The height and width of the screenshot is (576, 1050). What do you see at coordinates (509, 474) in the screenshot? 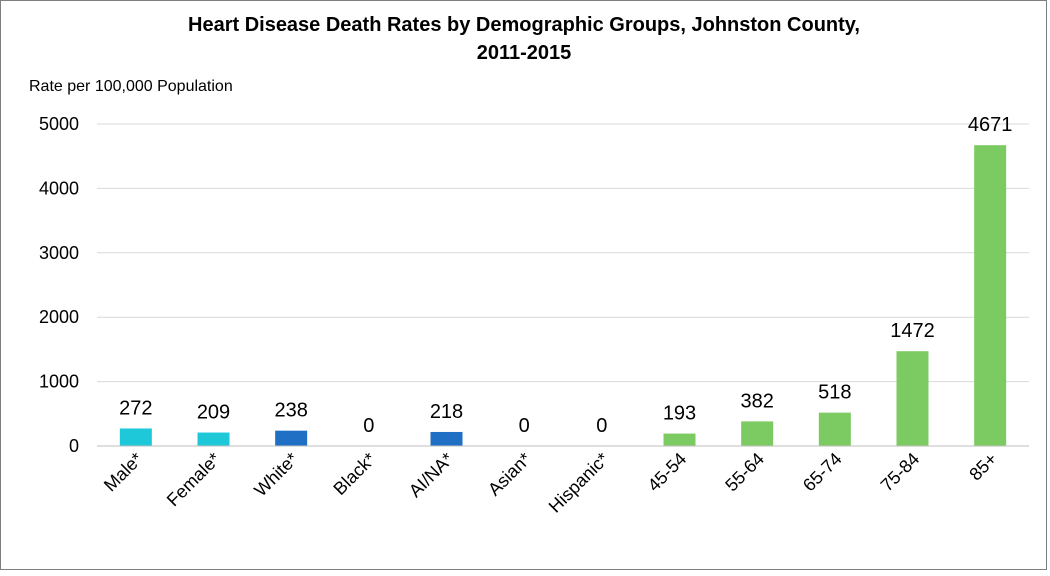
I see `x-tick-label: Asian*` at bounding box center [509, 474].